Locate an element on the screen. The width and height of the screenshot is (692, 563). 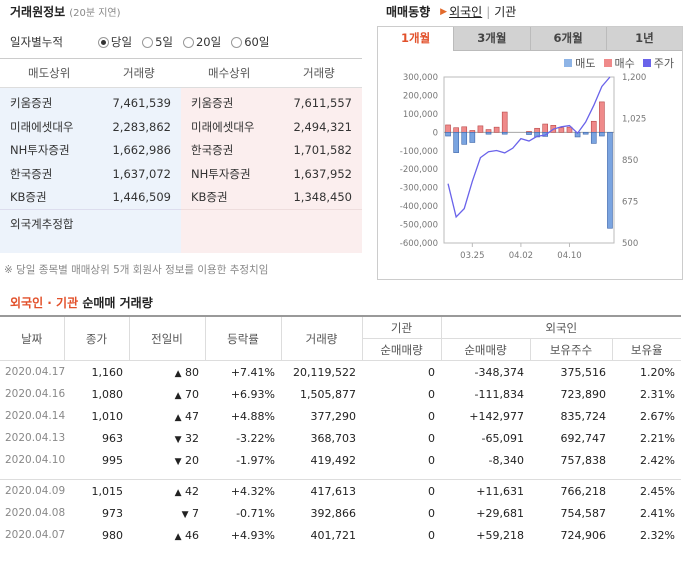
rate-cell: -3.22% is located at coordinates (255, 438).